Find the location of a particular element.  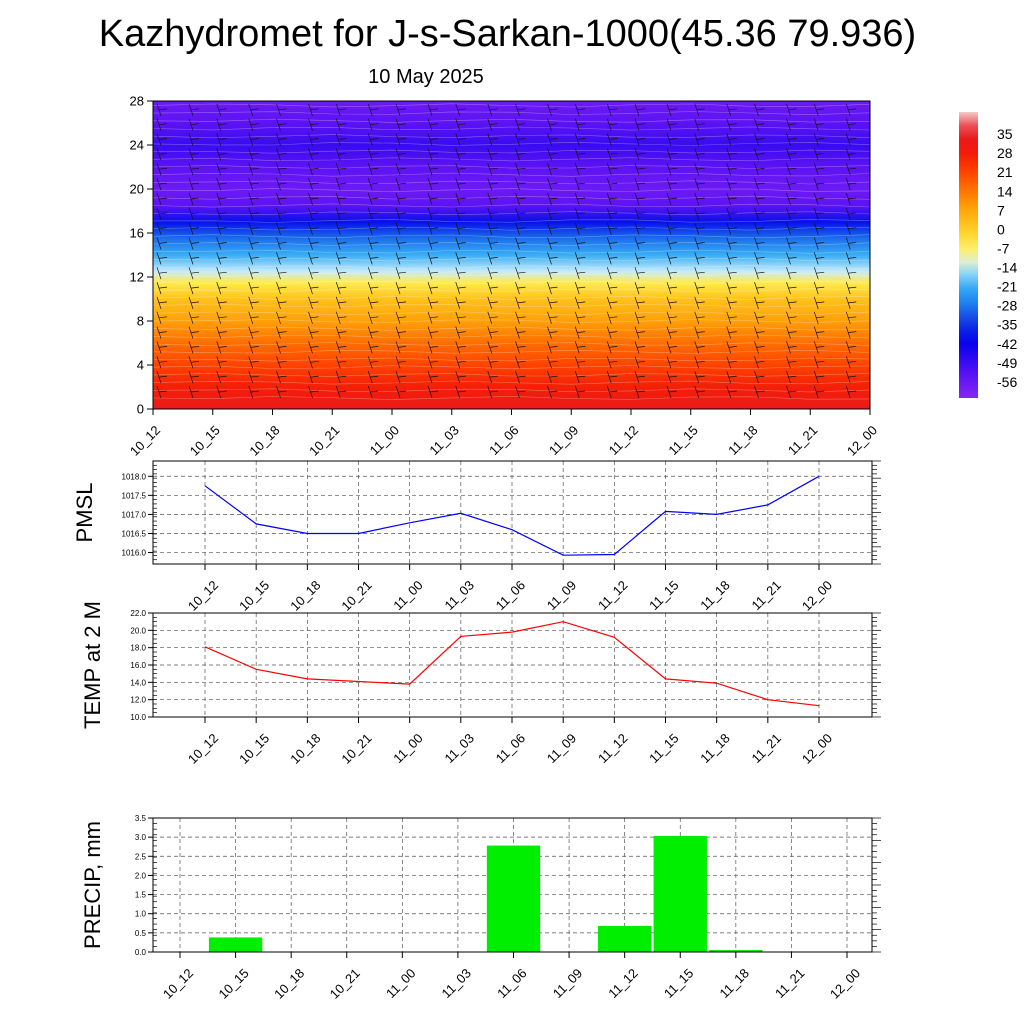

ytick-label: 1.0 is located at coordinates (141, 914).